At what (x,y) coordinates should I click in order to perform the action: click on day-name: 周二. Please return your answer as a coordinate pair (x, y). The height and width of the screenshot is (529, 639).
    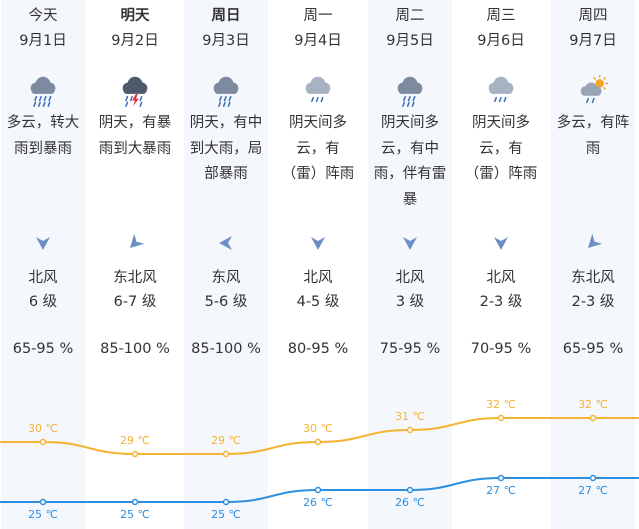
    Looking at the image, I should click on (410, 16).